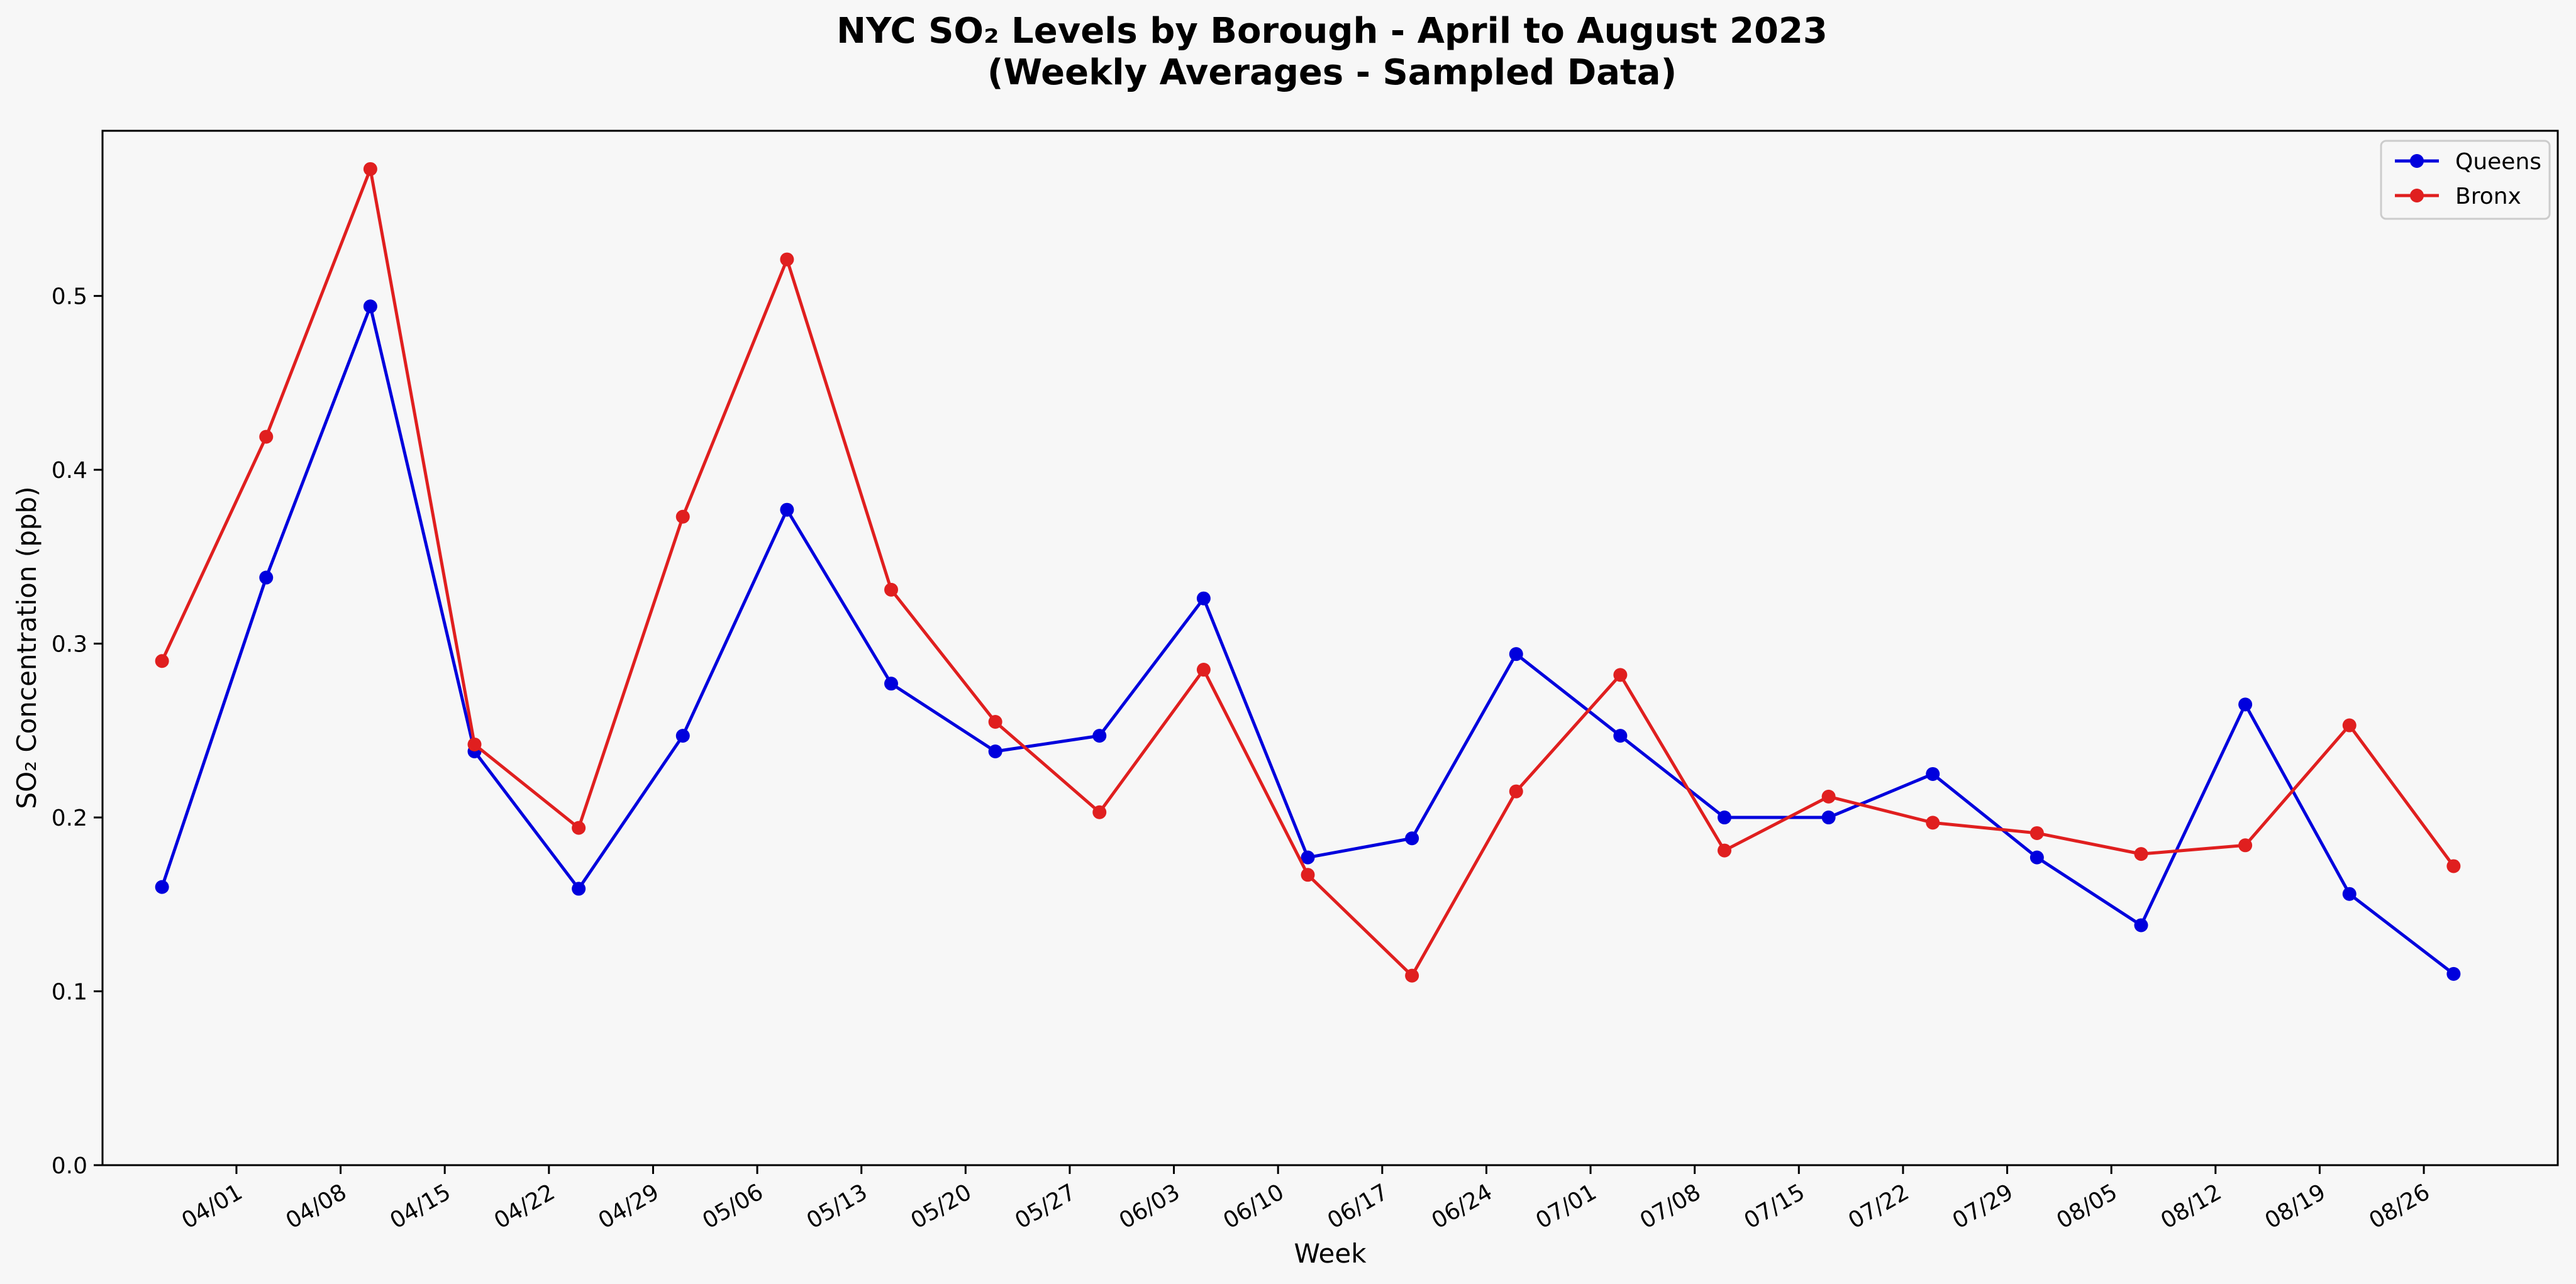  I want to click on x-tick-label: 04/01, so click(212, 1206).